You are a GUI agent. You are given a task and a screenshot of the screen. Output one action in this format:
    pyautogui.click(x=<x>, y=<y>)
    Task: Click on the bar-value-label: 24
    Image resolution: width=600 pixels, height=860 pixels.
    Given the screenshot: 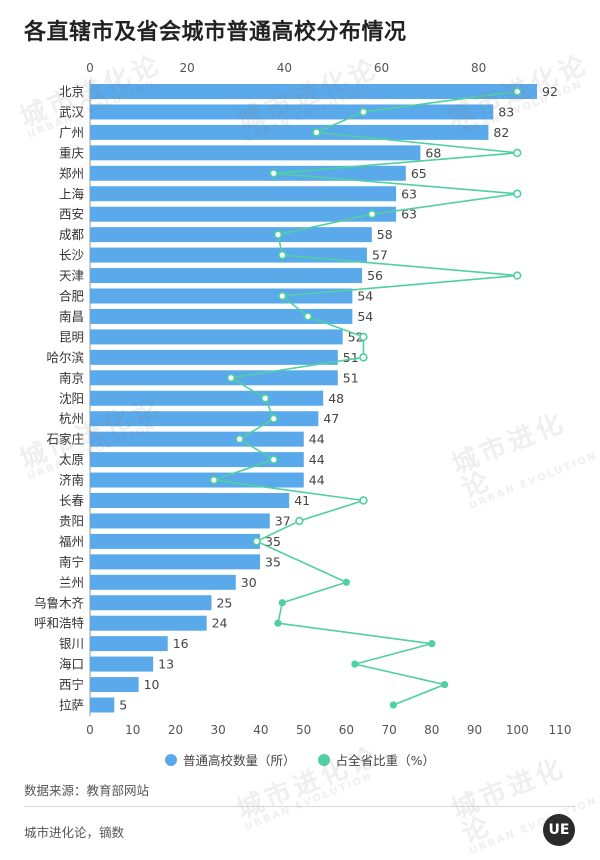 What is the action you would take?
    pyautogui.click(x=220, y=623)
    